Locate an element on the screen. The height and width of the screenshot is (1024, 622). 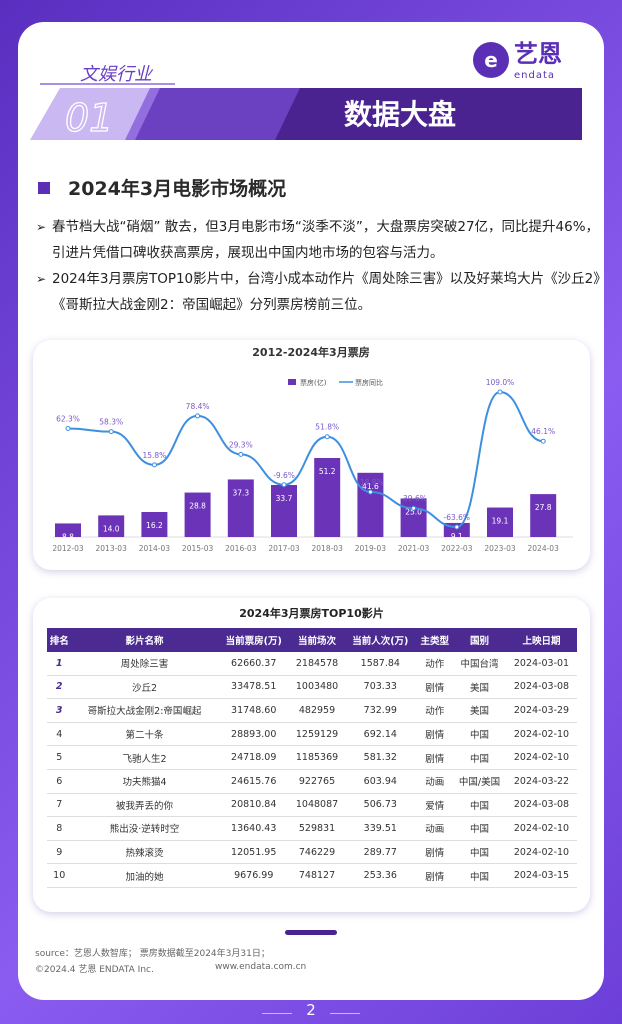
logo-mark is located at coordinates (491, 60).